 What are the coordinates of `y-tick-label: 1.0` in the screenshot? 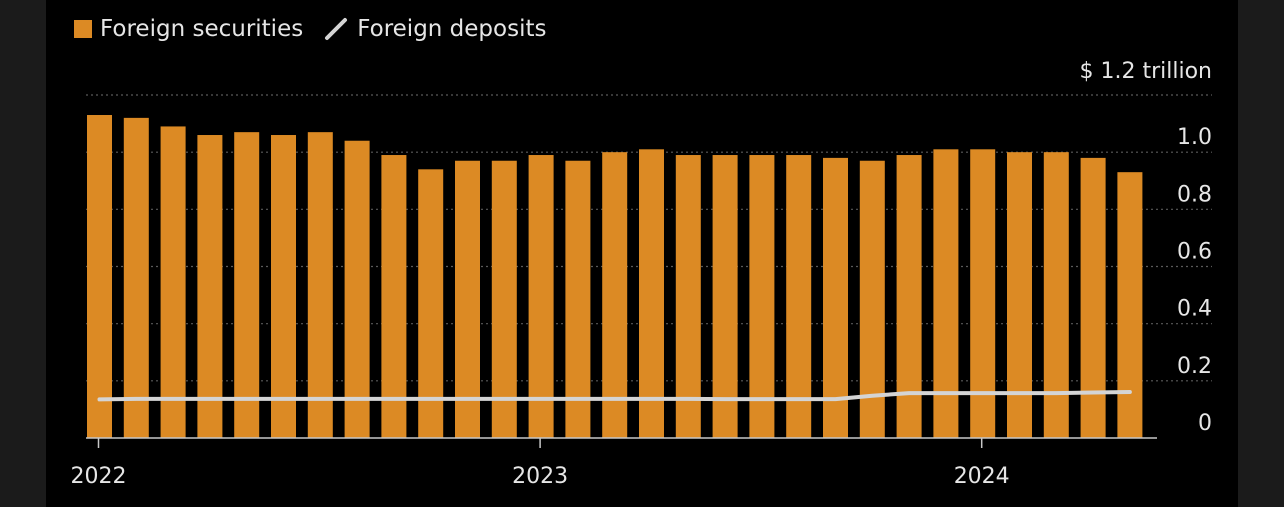 It's located at (1194, 137).